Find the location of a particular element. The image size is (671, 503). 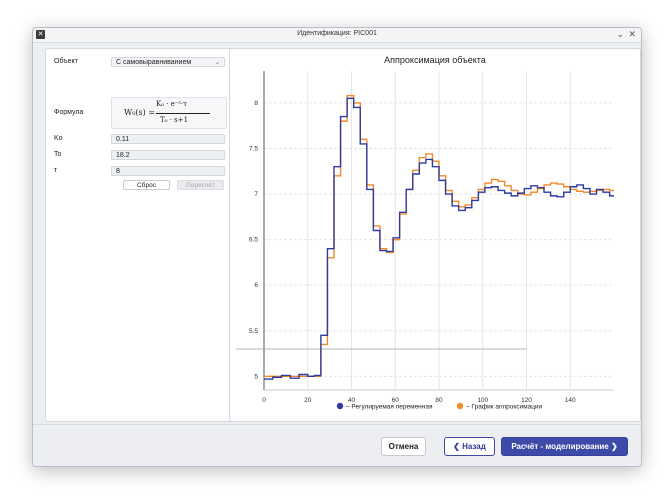

y-tick-label: 6 is located at coordinates (256, 285).